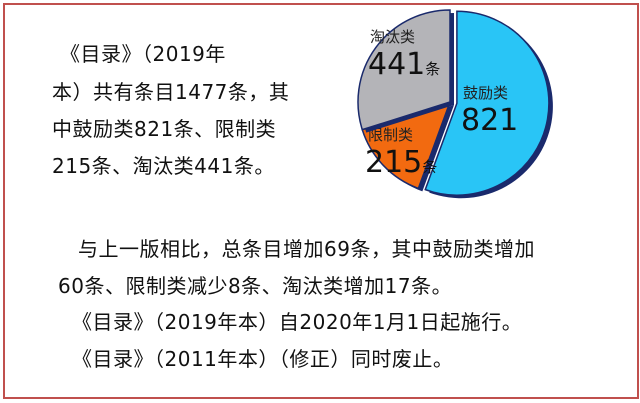 This screenshot has width=640, height=403. I want to click on slice-label: 限制类, so click(390, 135).